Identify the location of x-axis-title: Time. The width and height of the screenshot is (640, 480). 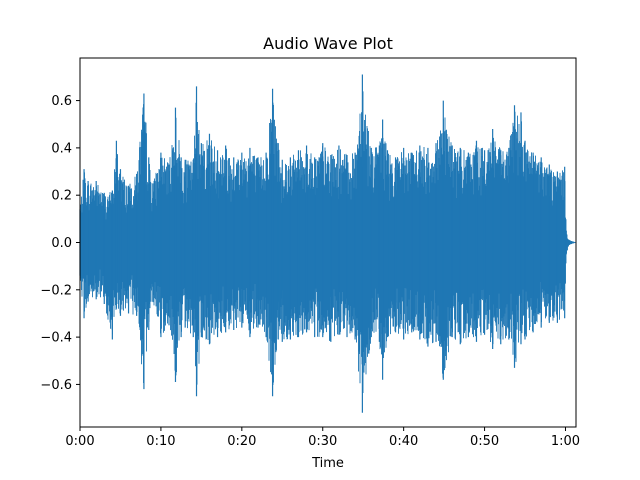
(327, 463).